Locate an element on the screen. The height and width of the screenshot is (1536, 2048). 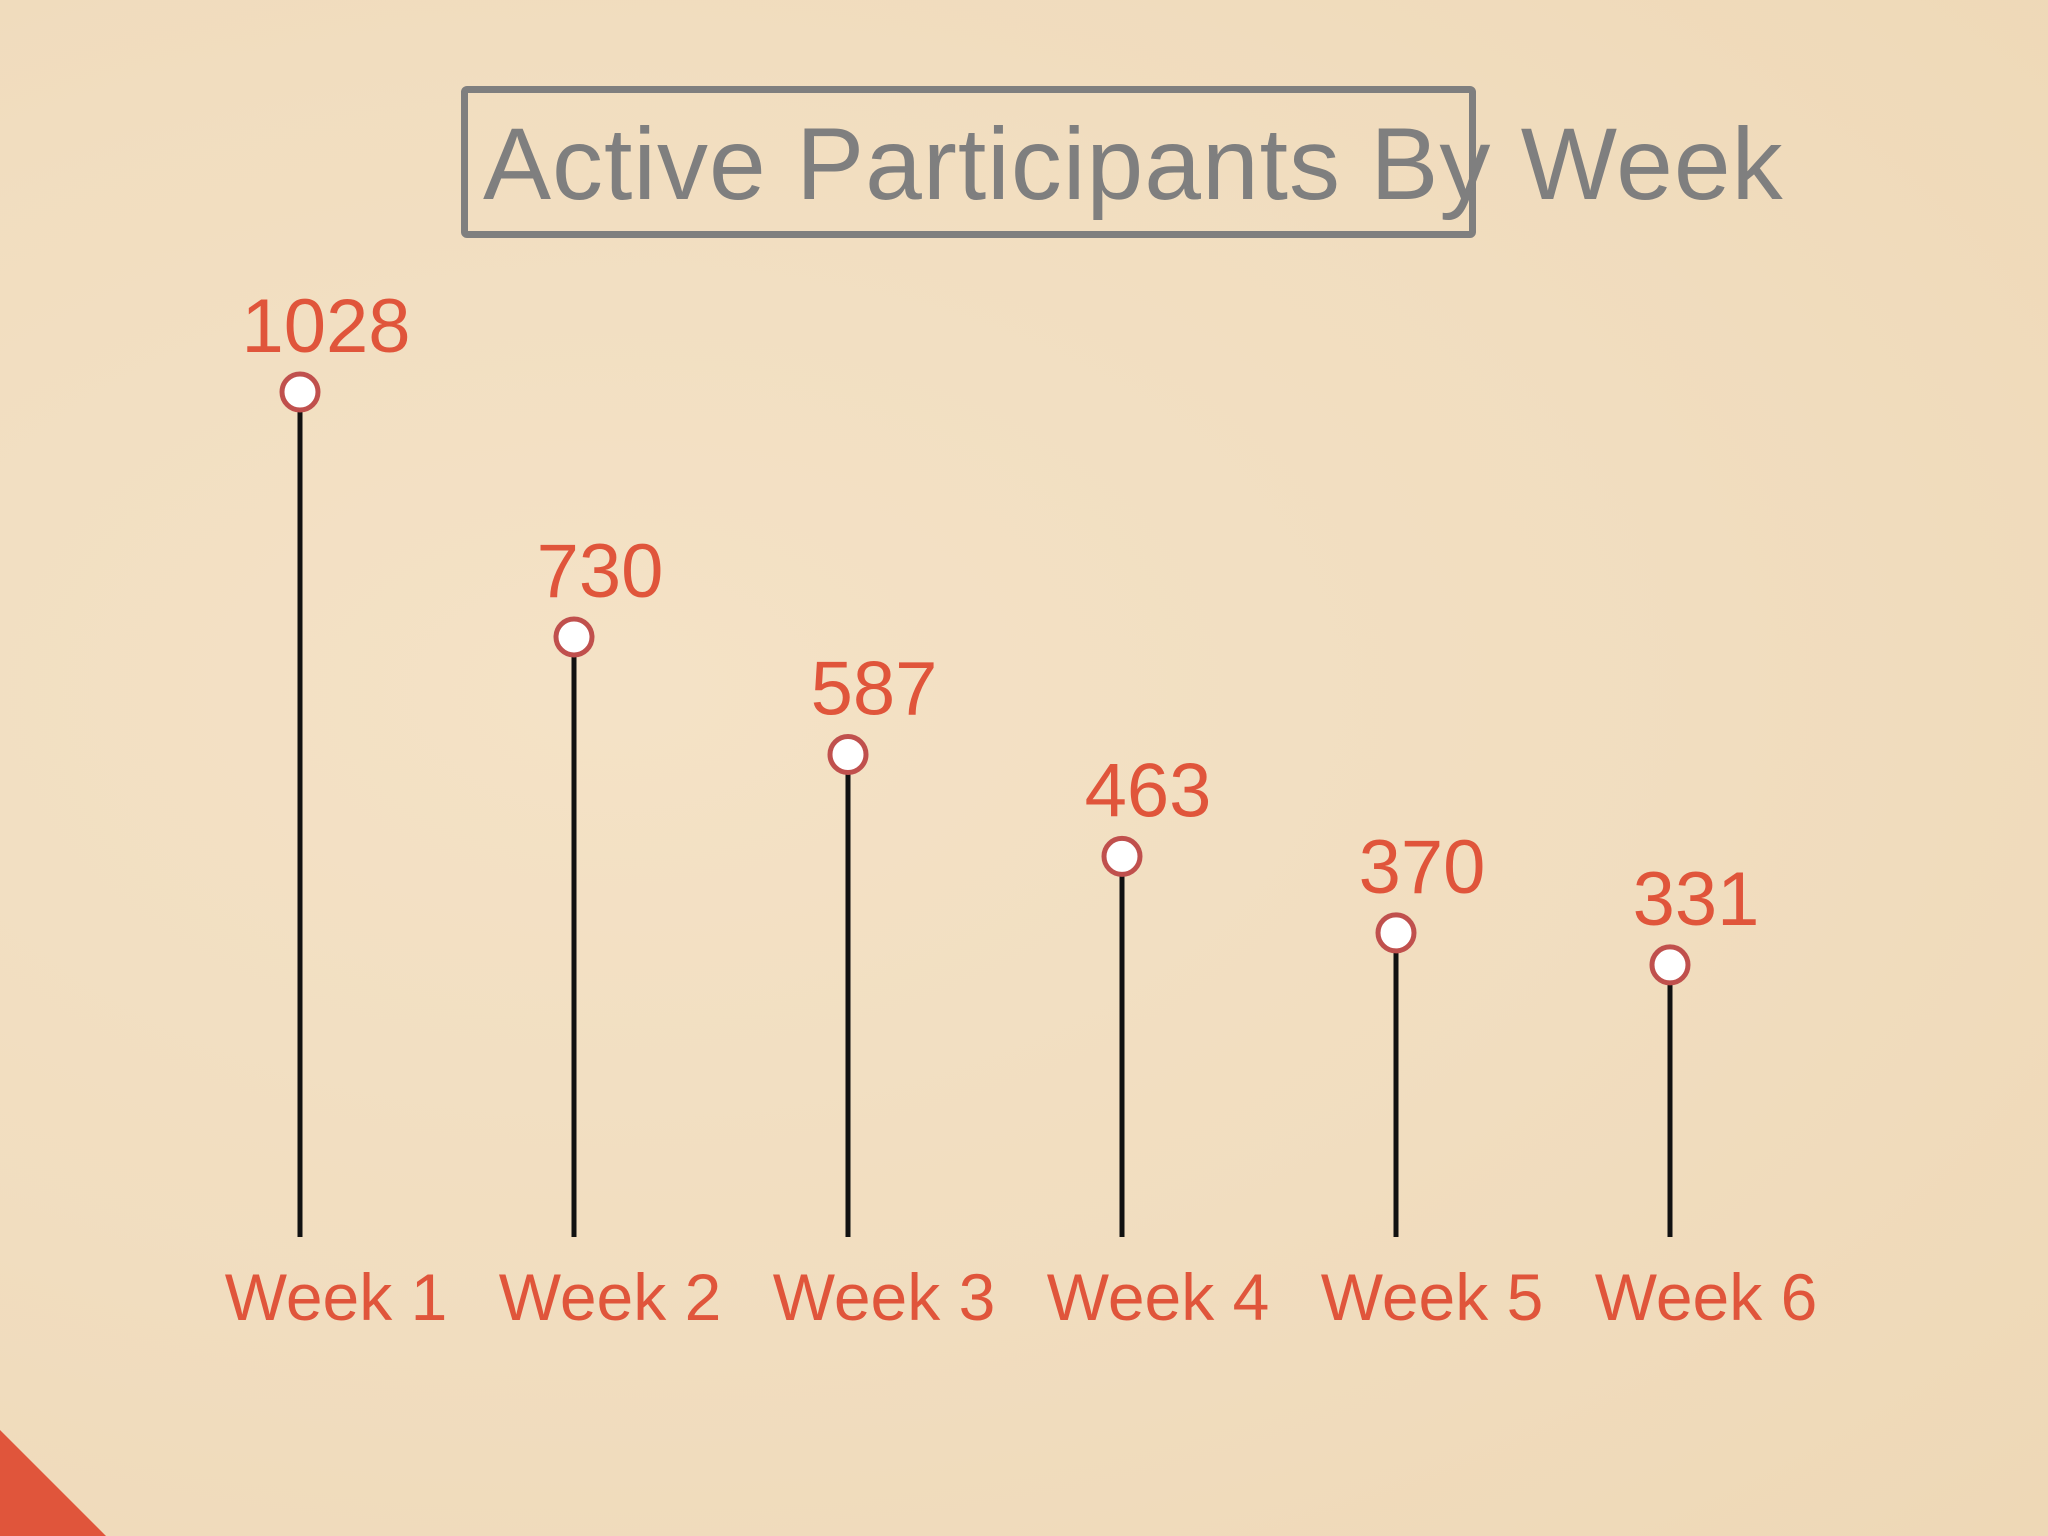
category-label-5: Week 5 is located at coordinates (1432, 1297).